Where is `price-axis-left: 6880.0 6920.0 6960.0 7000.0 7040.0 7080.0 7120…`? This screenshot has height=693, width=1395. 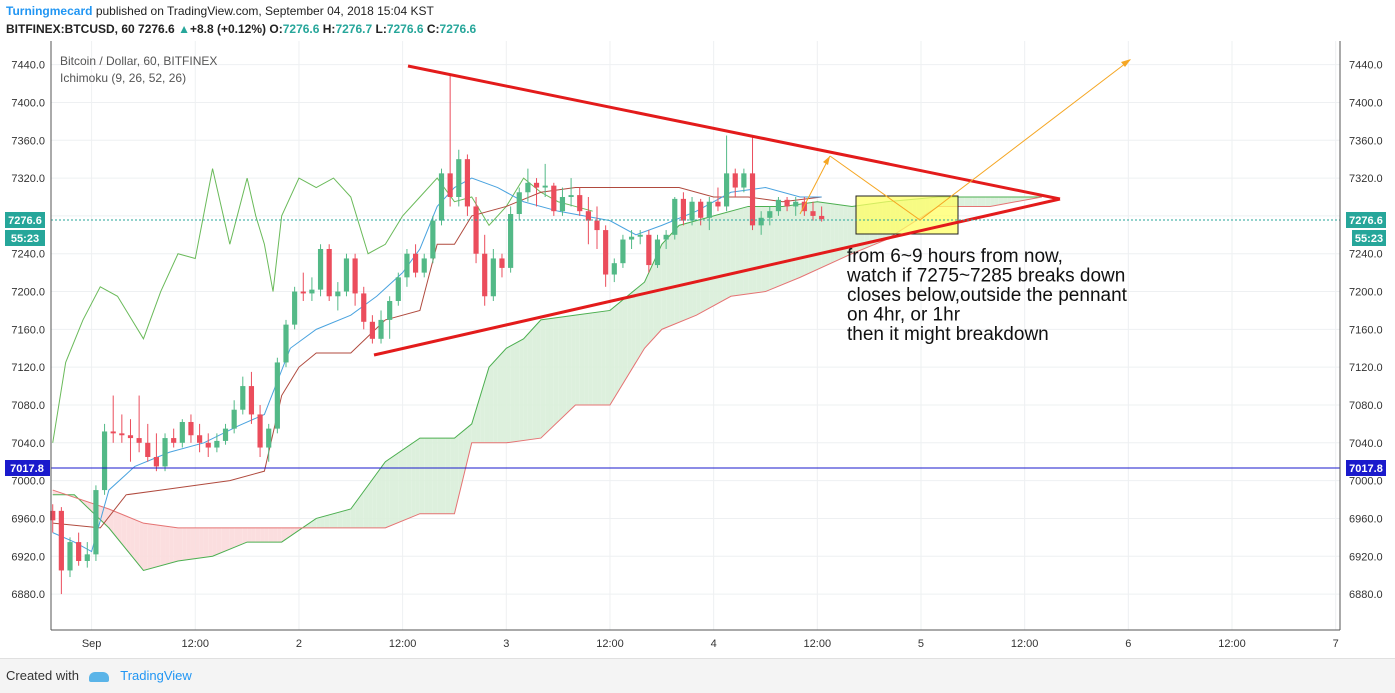
price-axis-left: 6880.0 6920.0 6960.0 7000.0 7040.0 7080.0 7120… is located at coordinates (28, 330).